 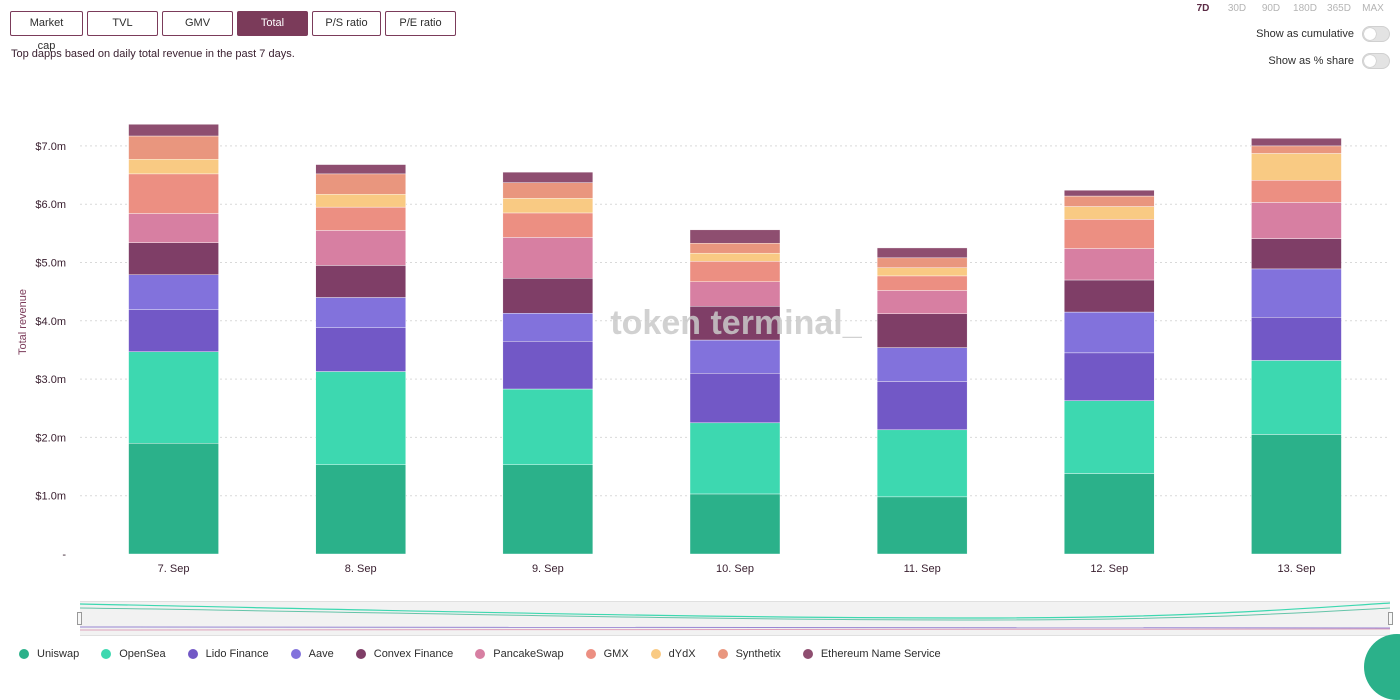 I want to click on range-7d: 7D, so click(x=1203, y=8).